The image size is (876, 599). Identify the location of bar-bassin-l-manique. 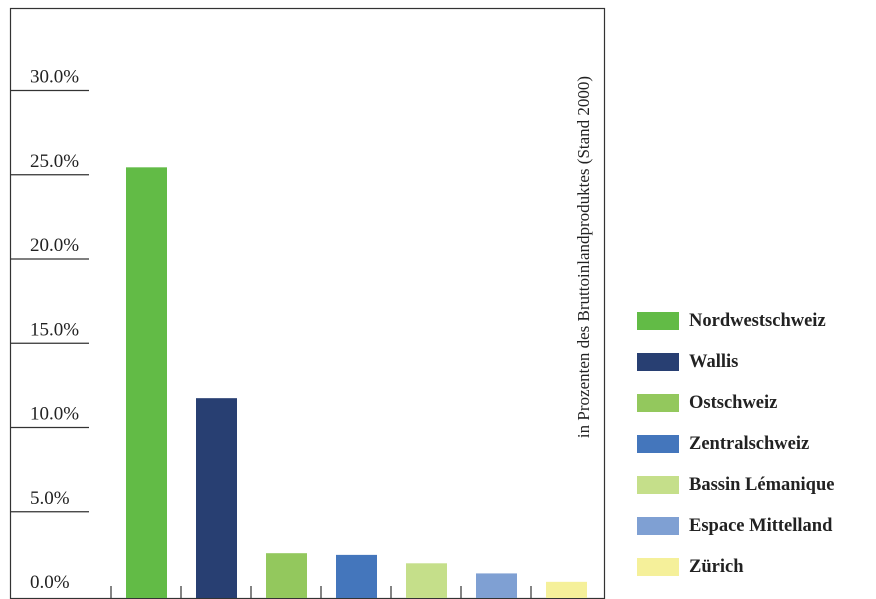
(426, 580).